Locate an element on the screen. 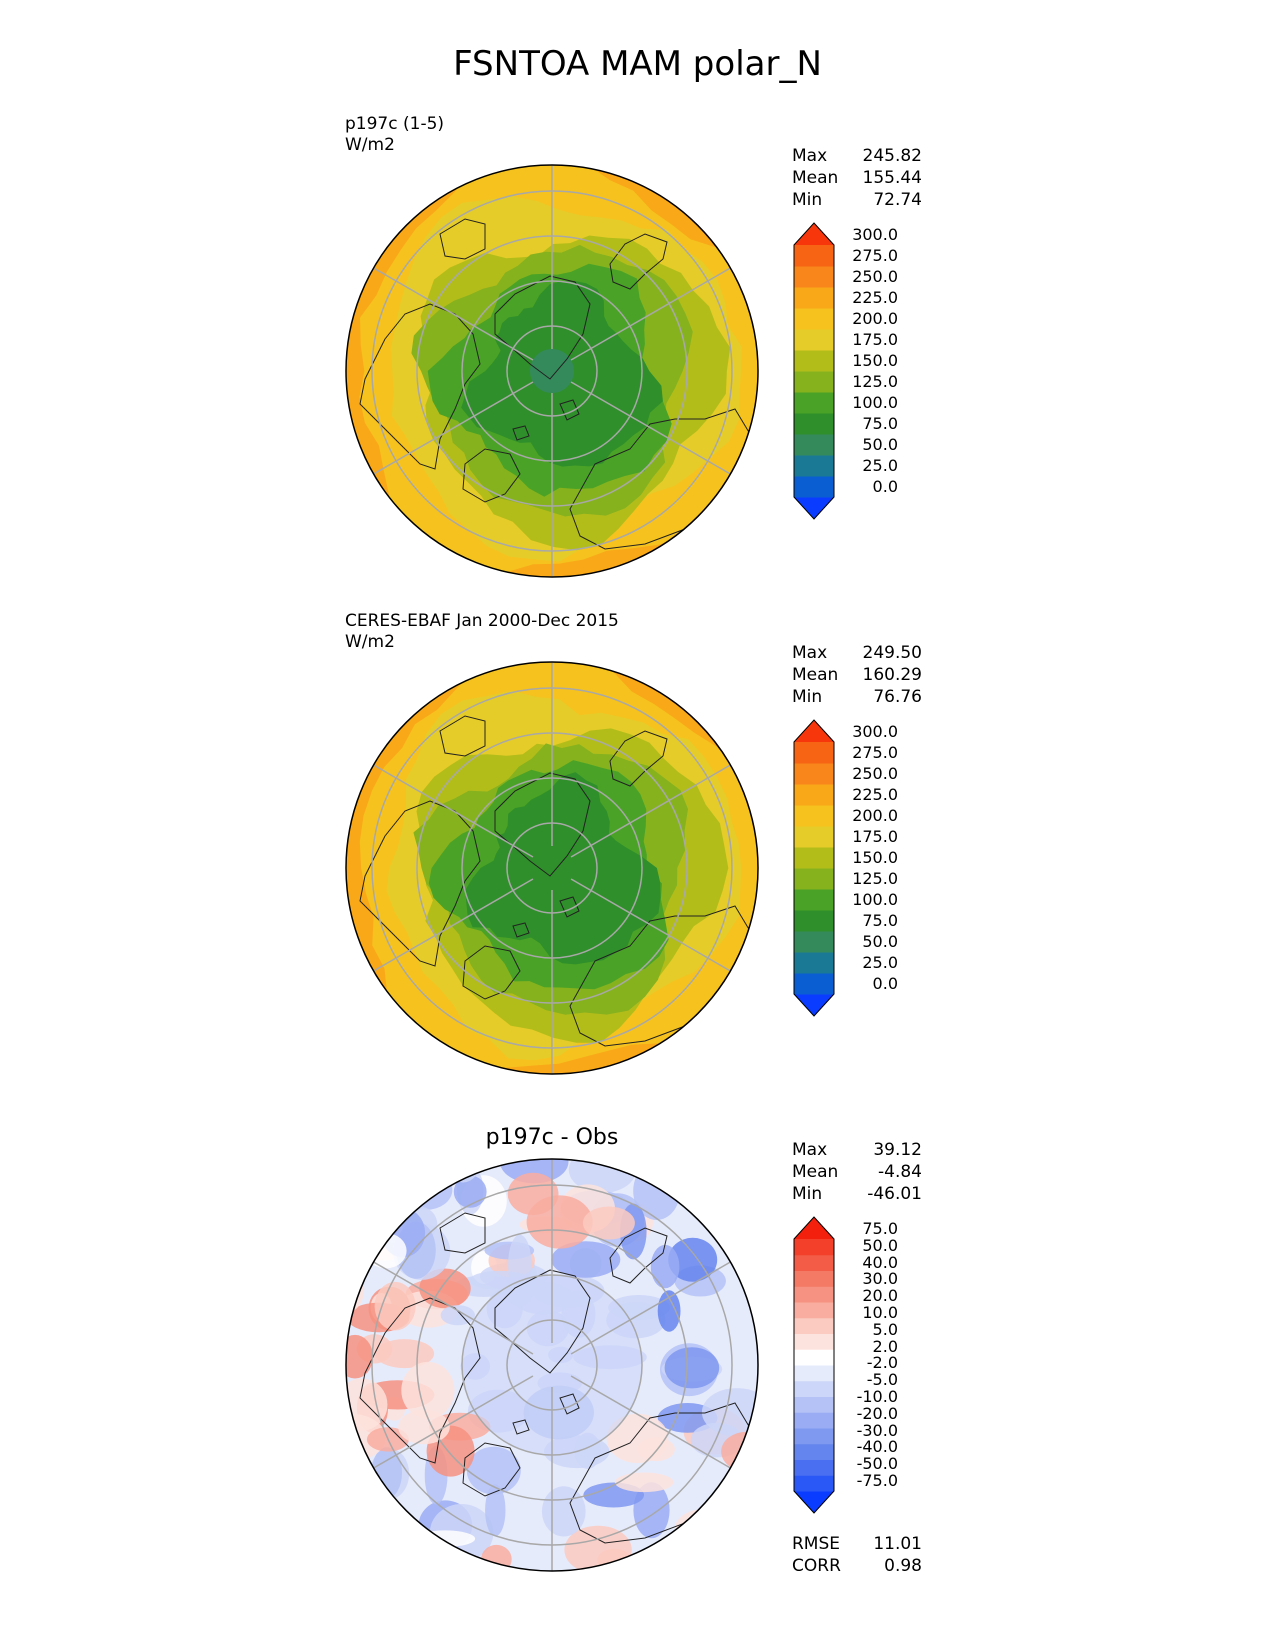  stat-rmse-row: RMSE 11.01 is located at coordinates (857, 1544).